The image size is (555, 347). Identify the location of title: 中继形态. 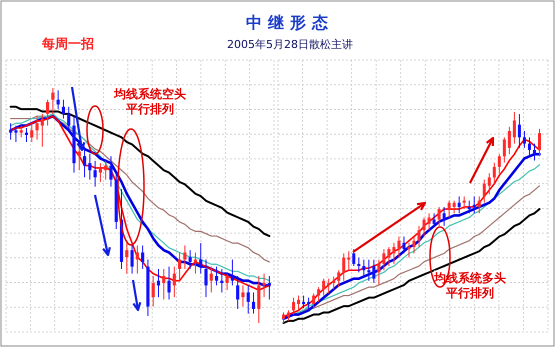
(290, 22).